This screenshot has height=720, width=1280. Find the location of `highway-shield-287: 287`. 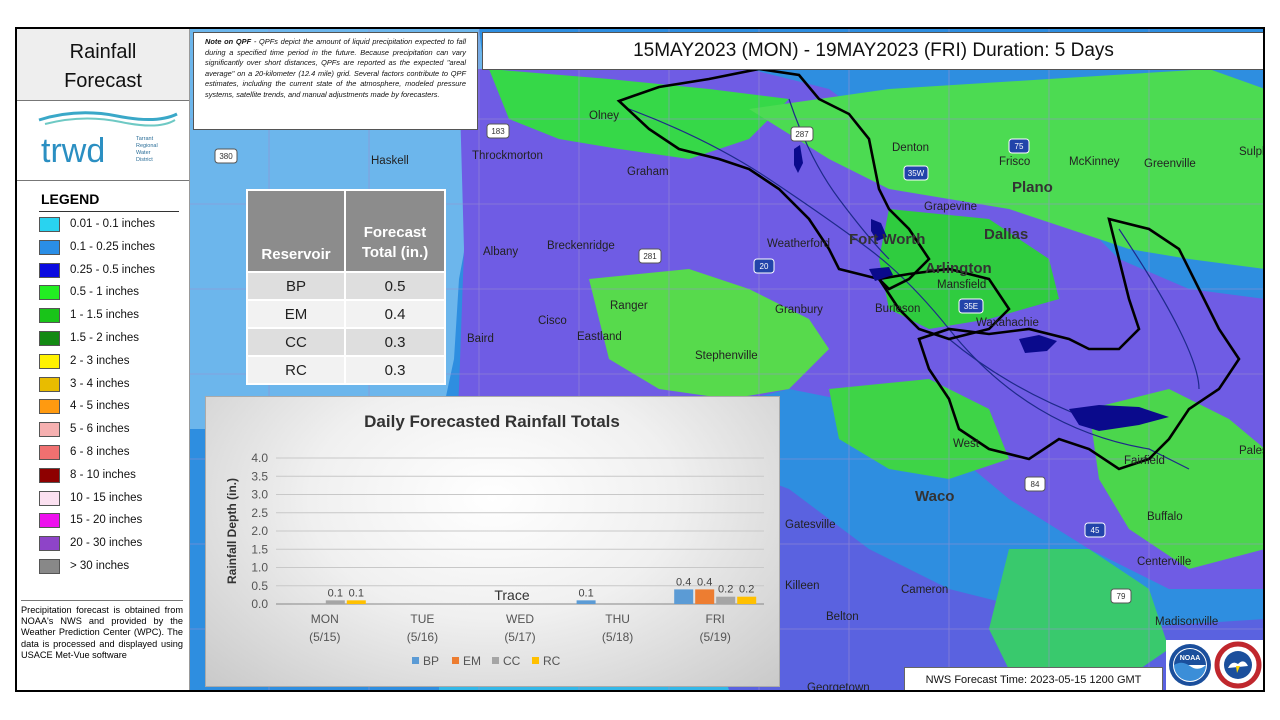

highway-shield-287: 287 is located at coordinates (802, 134).